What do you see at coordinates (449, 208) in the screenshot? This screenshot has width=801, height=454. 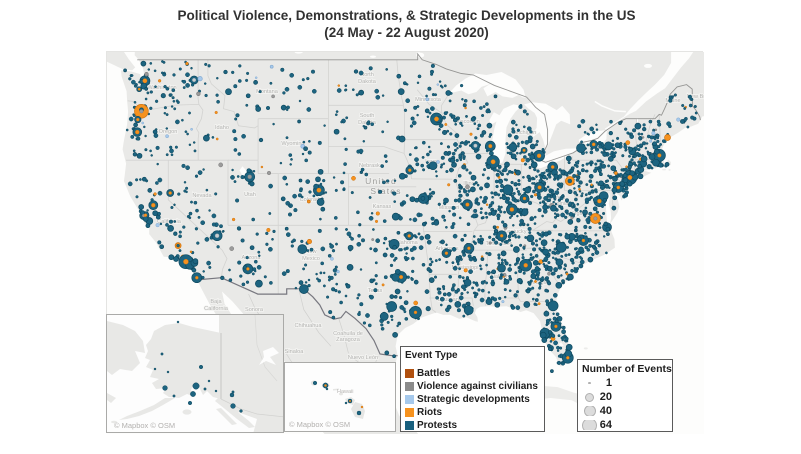 I see `svg-text: Missouri` at bounding box center [449, 208].